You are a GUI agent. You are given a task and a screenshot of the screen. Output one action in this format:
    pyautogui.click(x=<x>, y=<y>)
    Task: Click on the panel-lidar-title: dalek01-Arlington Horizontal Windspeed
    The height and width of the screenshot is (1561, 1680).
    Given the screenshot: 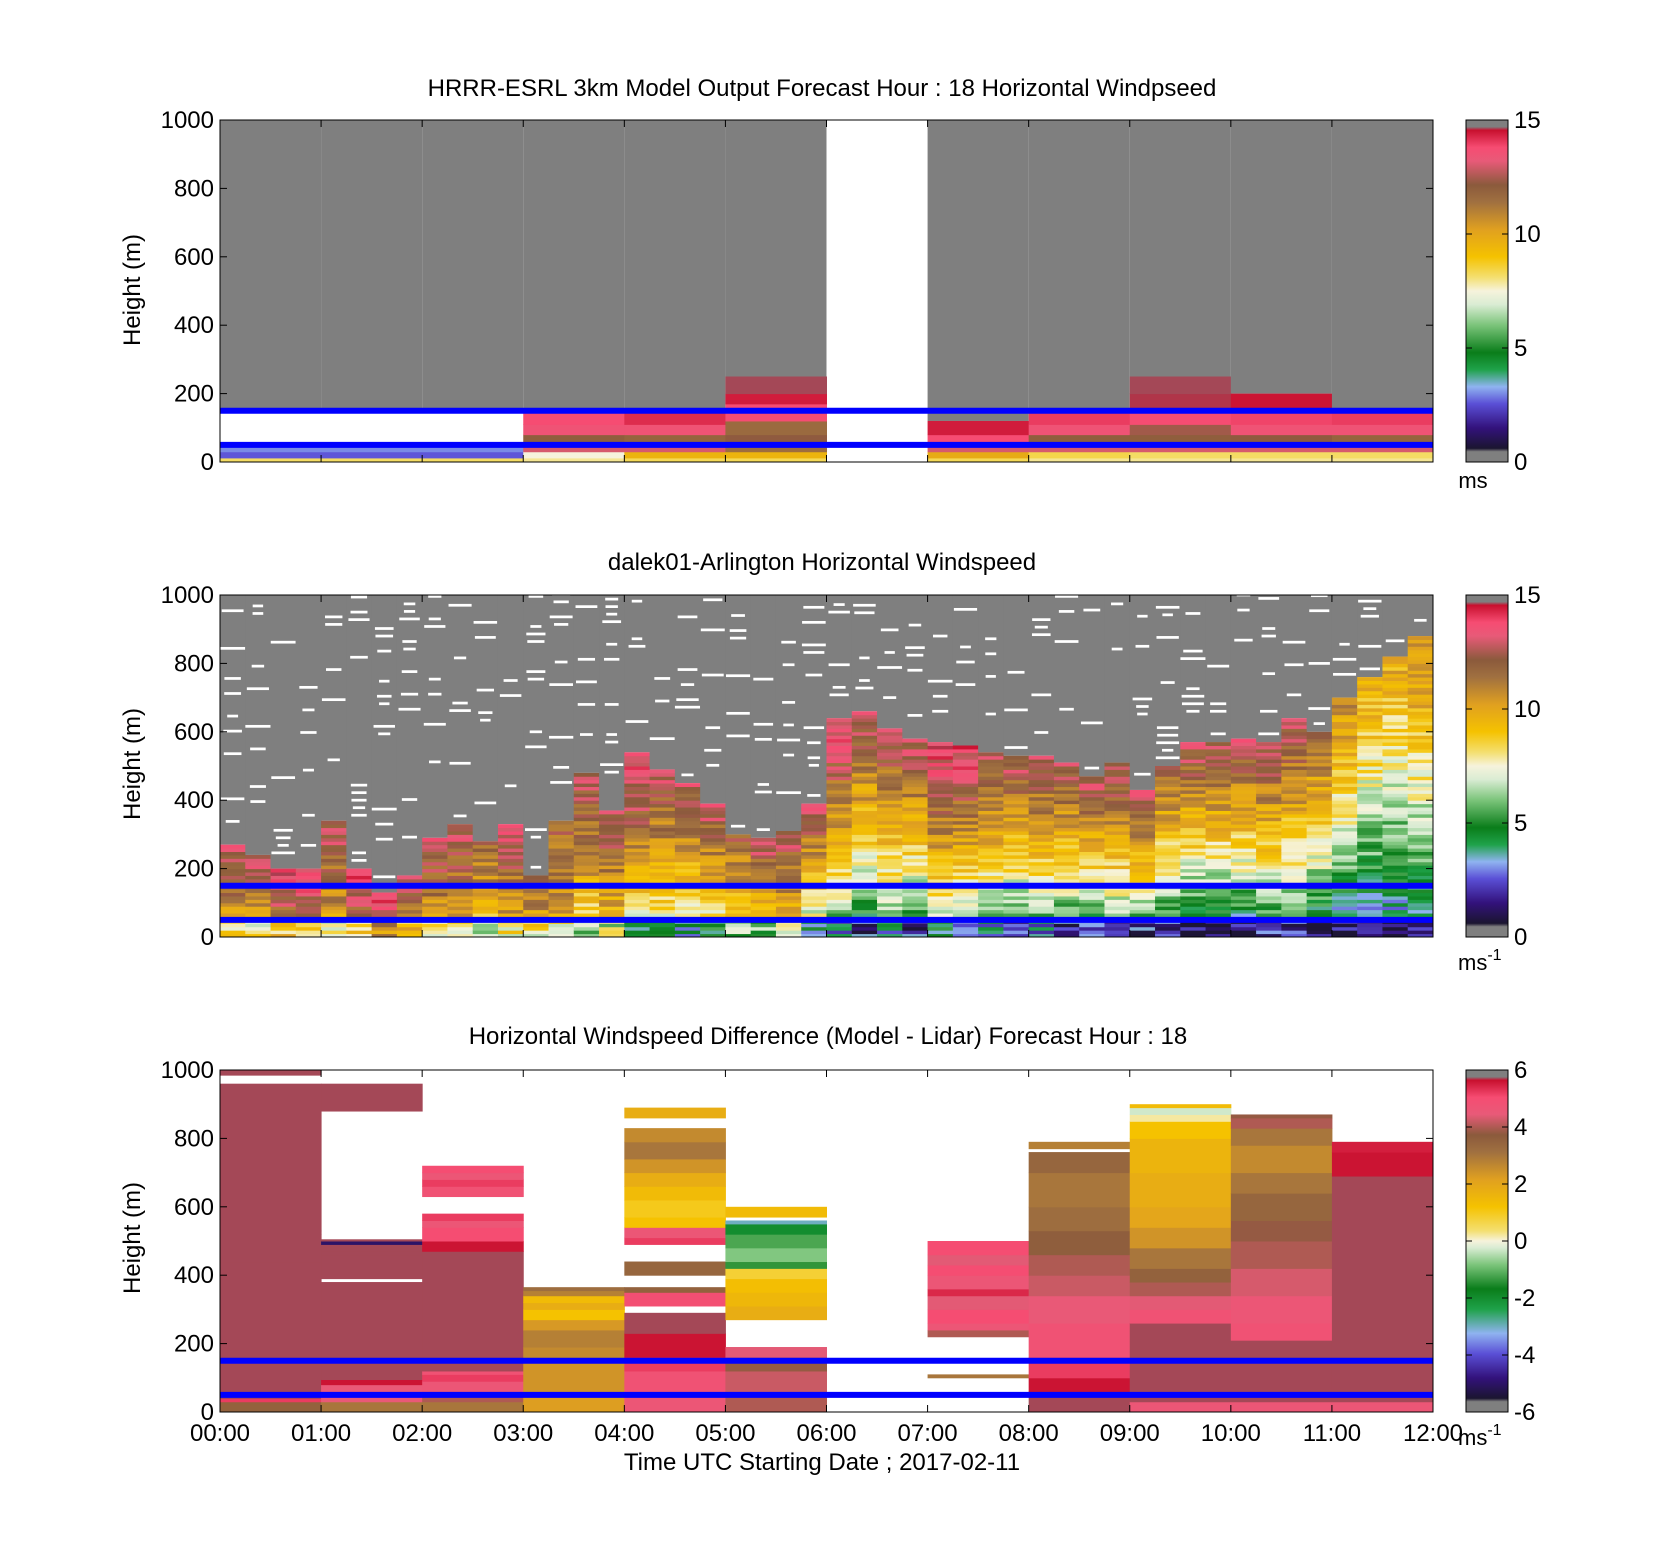 What is the action you would take?
    pyautogui.click(x=822, y=562)
    